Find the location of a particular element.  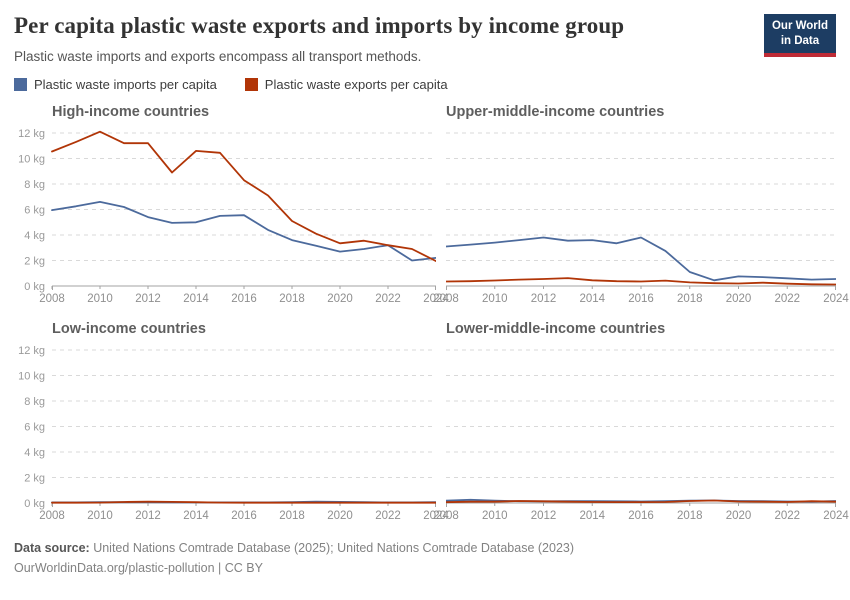

logo-line-1: Our World is located at coordinates (799, 26).